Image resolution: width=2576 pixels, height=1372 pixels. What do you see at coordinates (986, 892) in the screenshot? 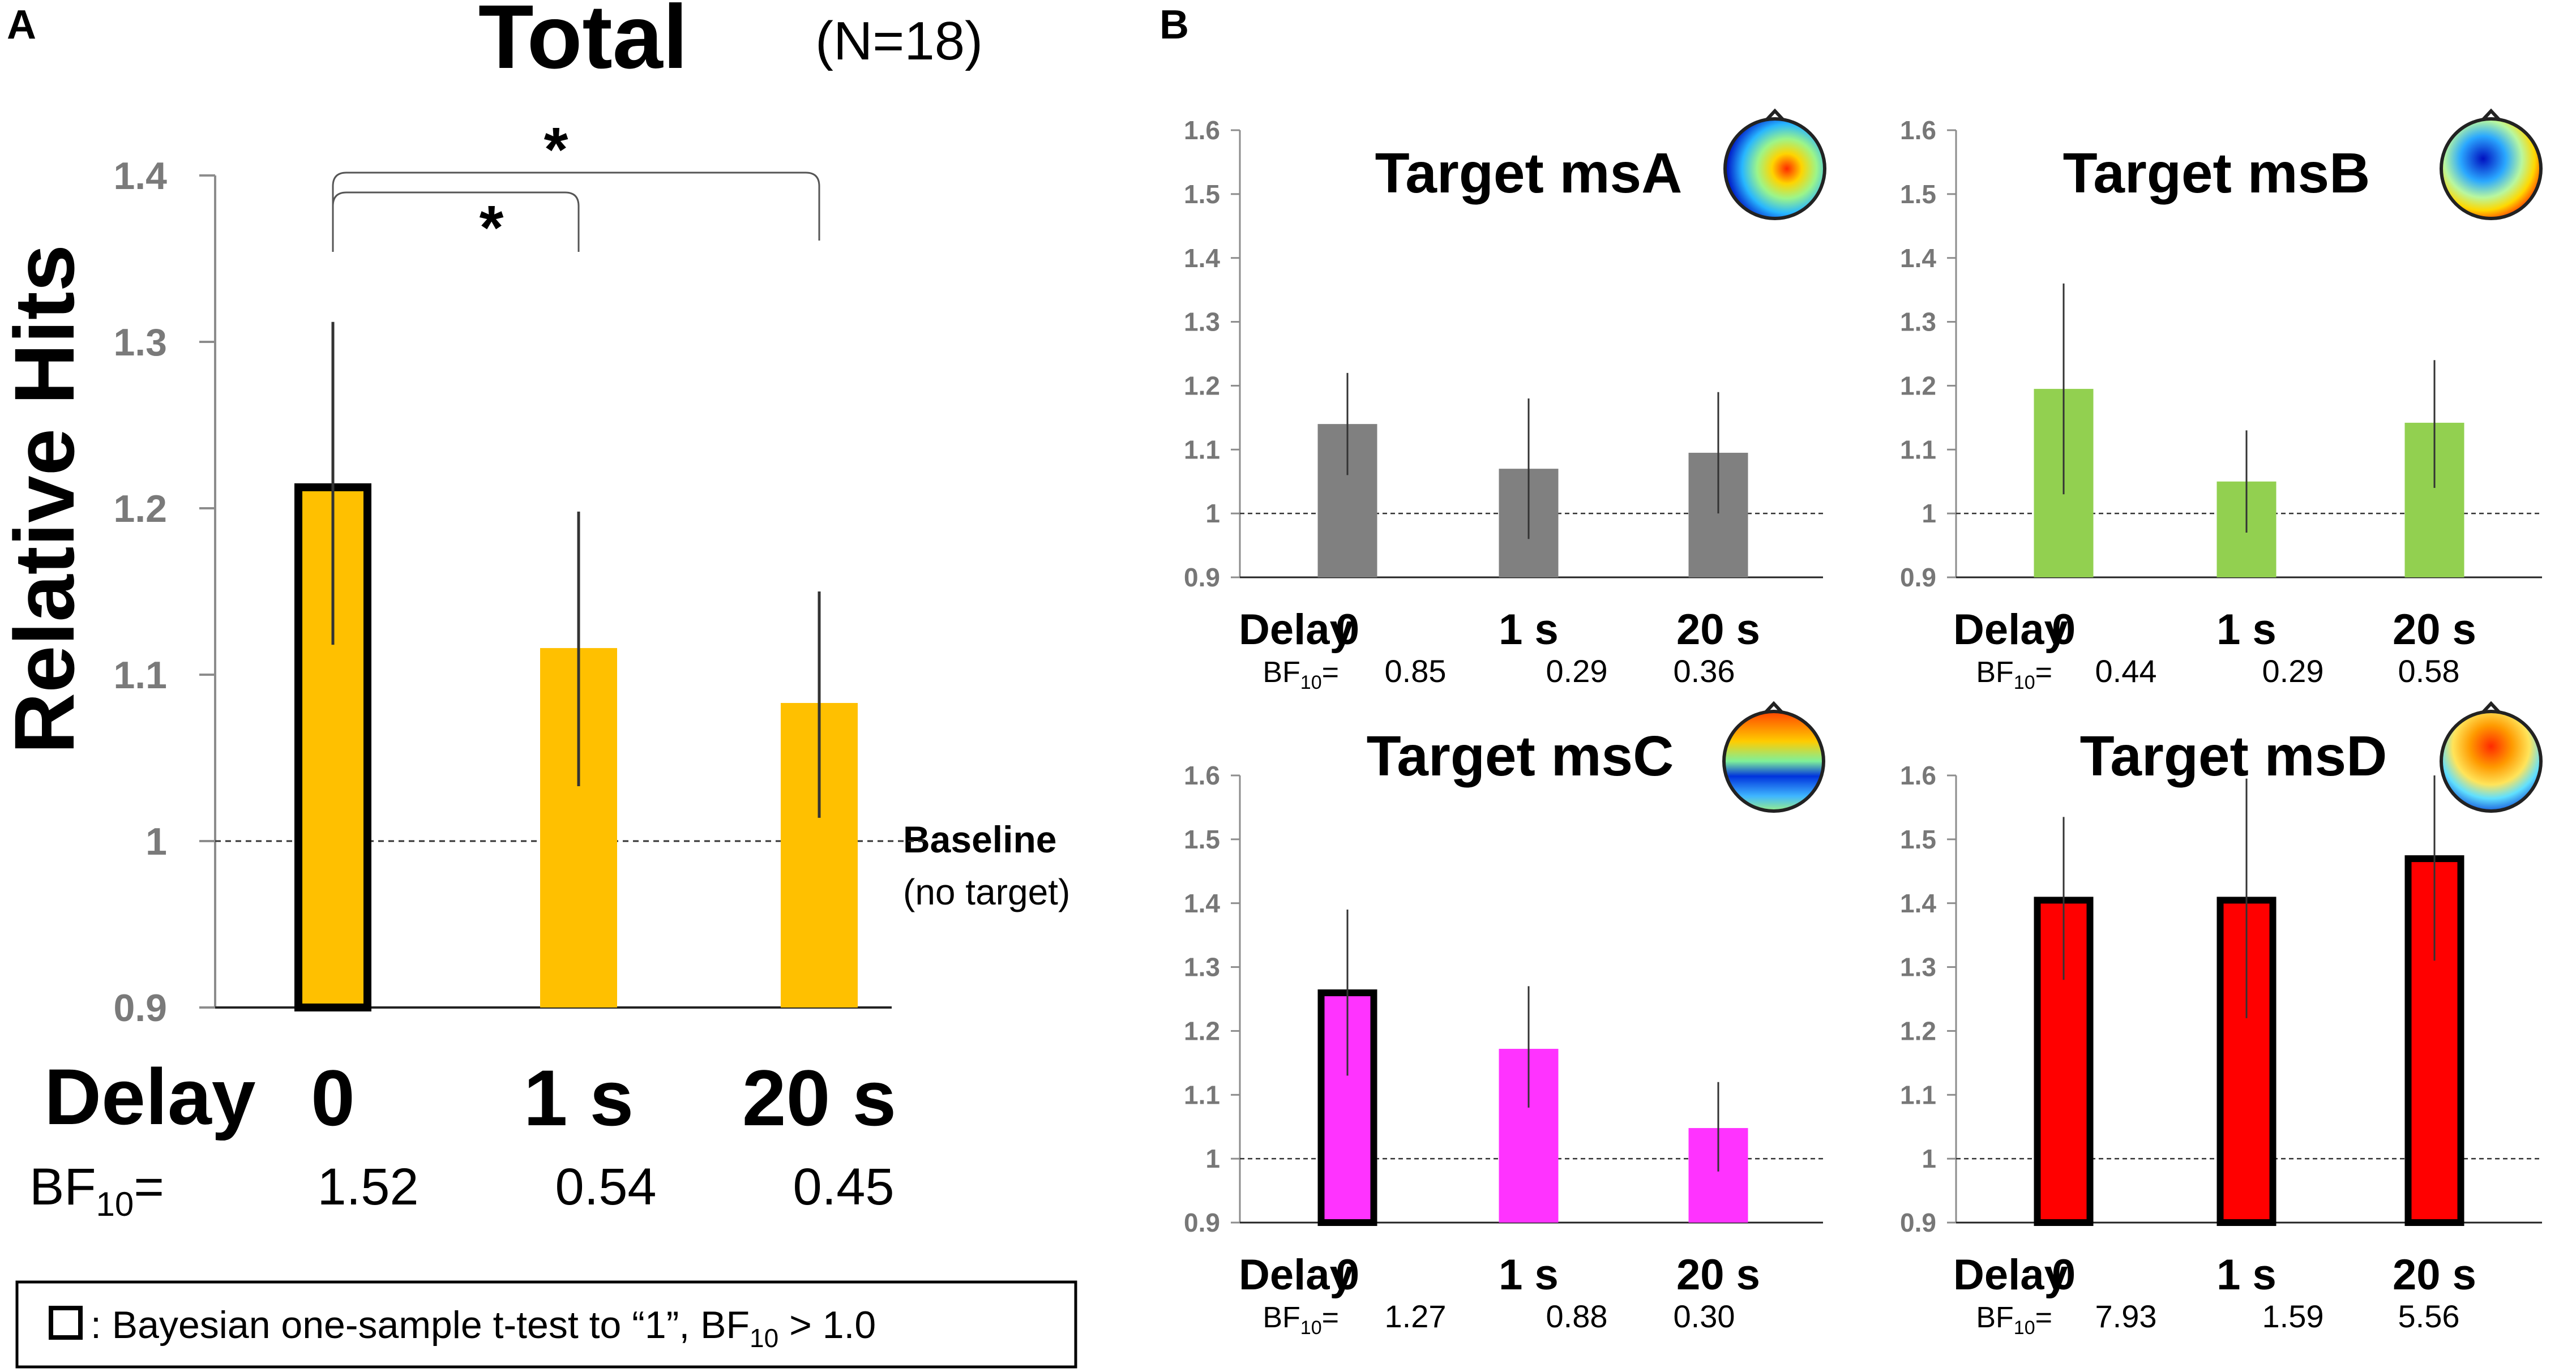
I see `baseline-sublabel: (no target)` at bounding box center [986, 892].